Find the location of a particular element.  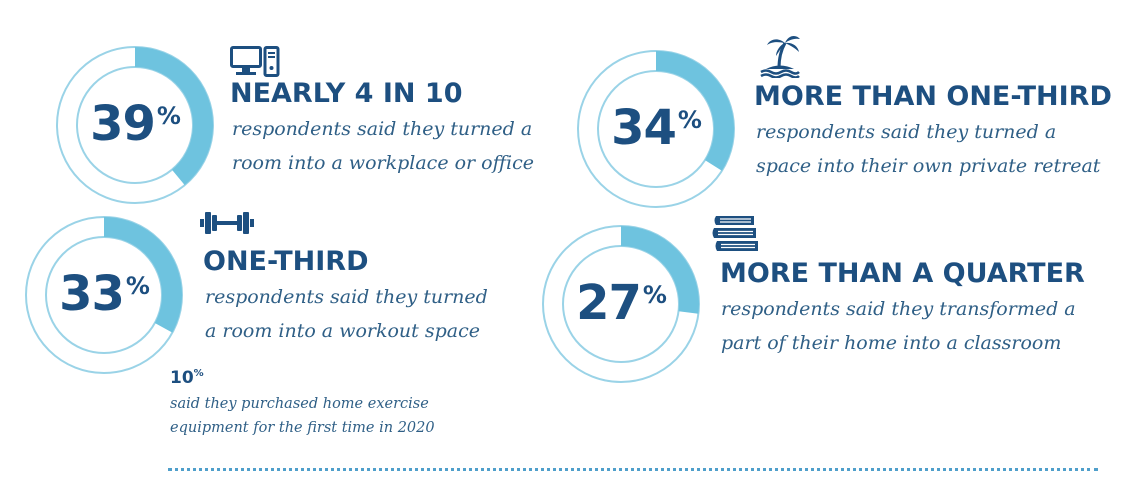

headline-workout: ONE-THIRD is located at coordinates (286, 261).